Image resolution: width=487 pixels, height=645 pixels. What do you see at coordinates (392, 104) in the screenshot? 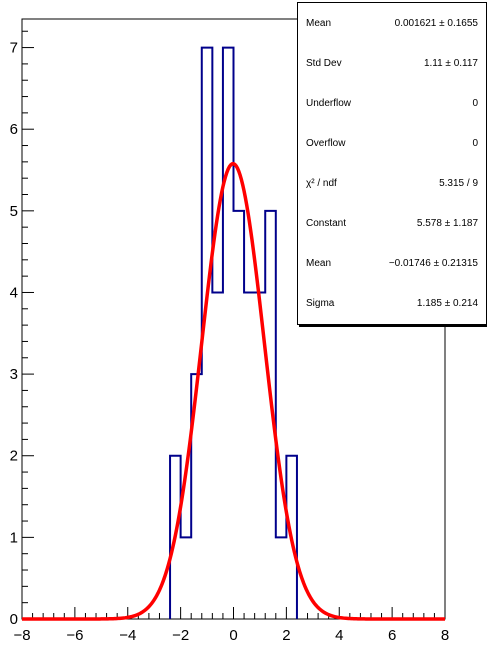
I see `stat-row: Underflow 0` at bounding box center [392, 104].